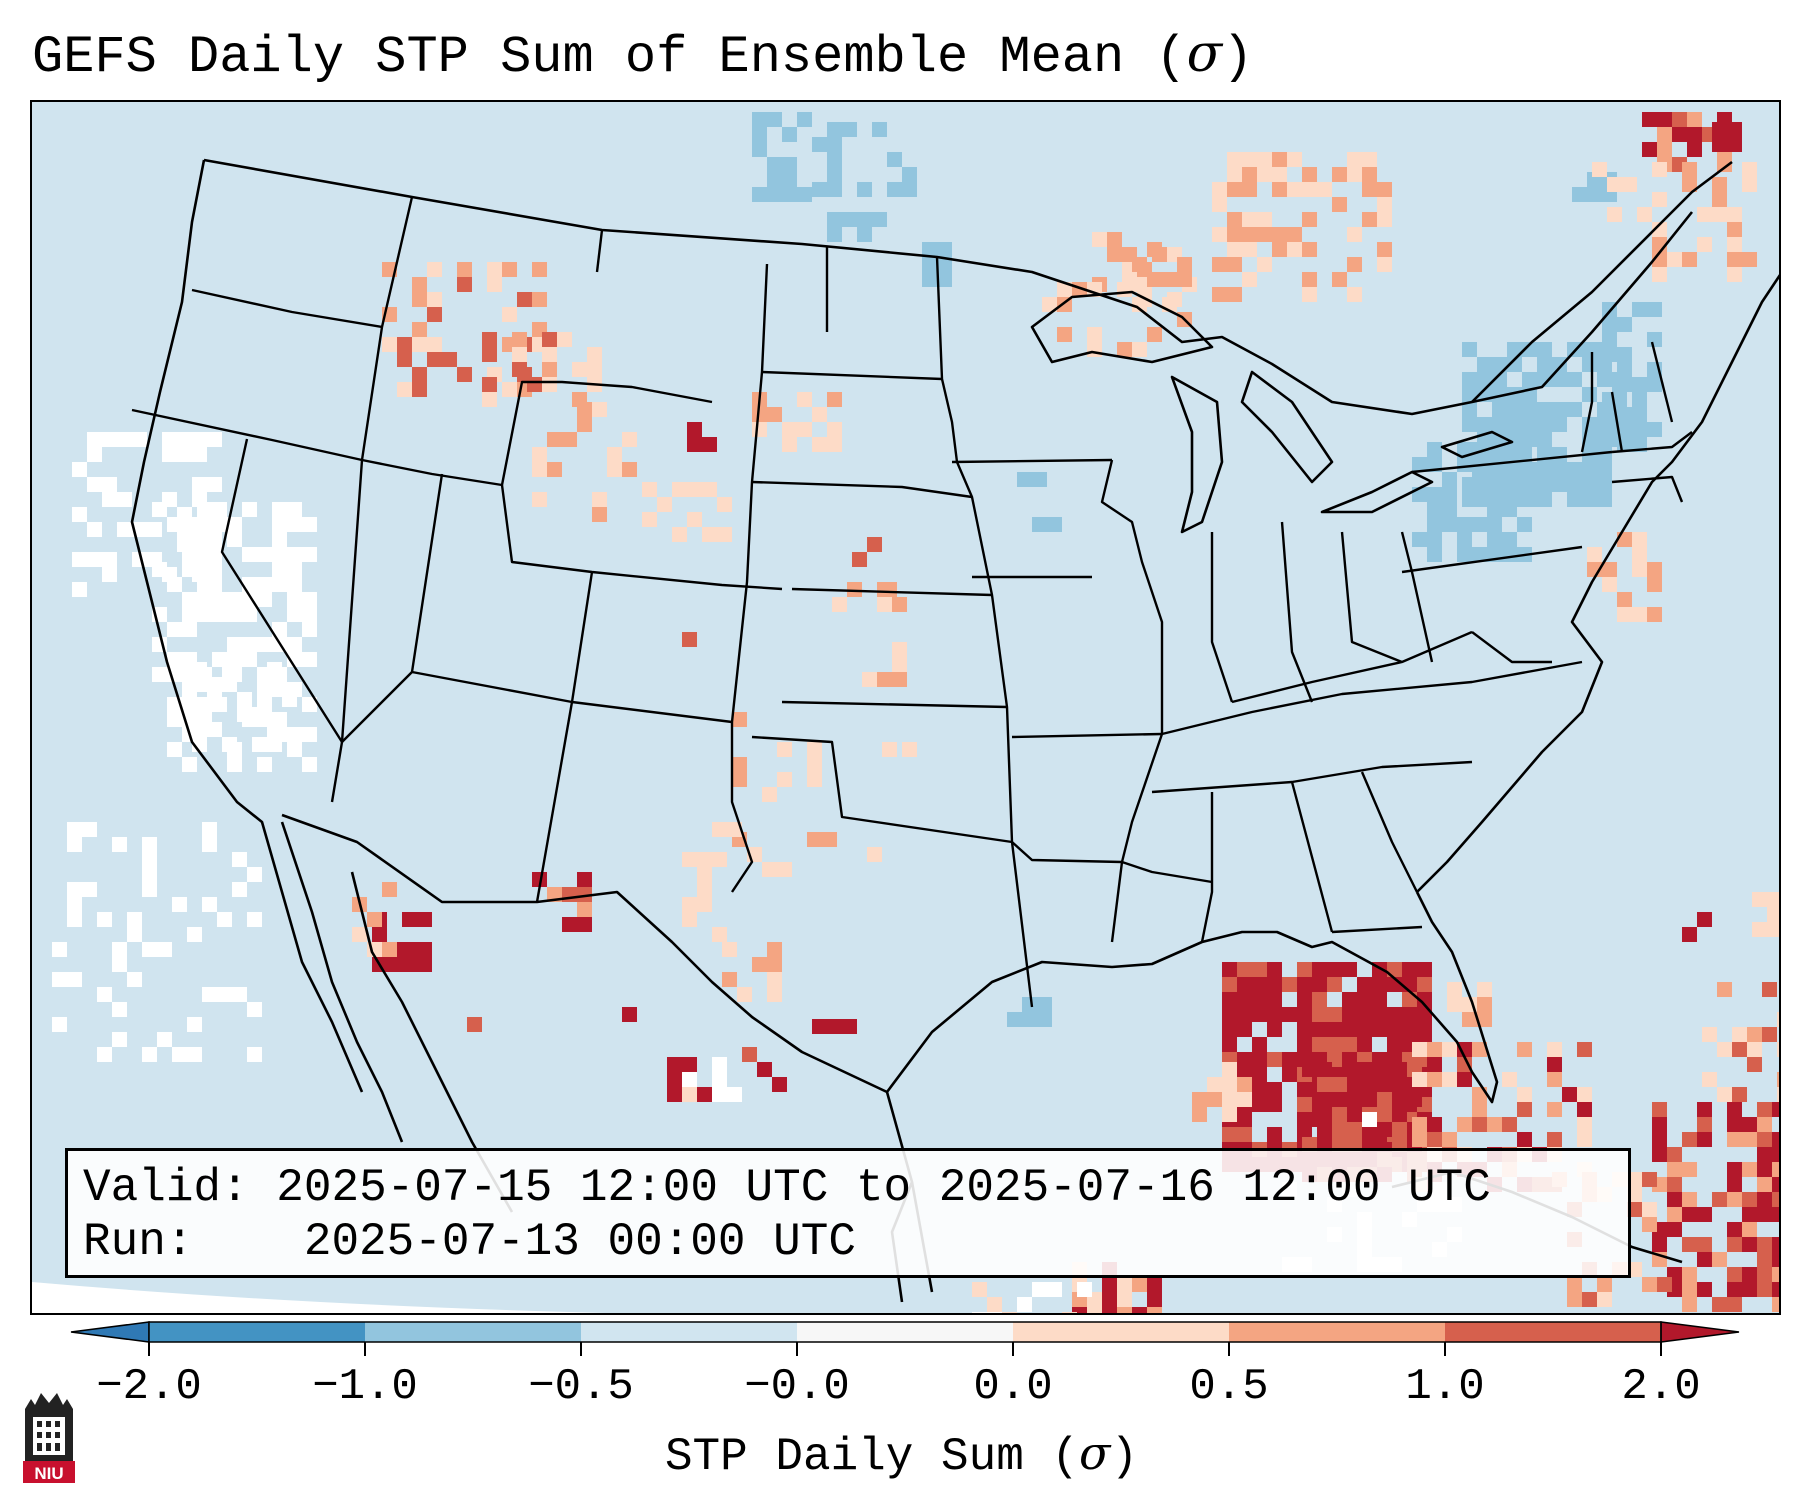  Describe the element at coordinates (579, 1242) in the screenshot. I see `run-value: 2025-07-13 00:00 UTC` at that location.